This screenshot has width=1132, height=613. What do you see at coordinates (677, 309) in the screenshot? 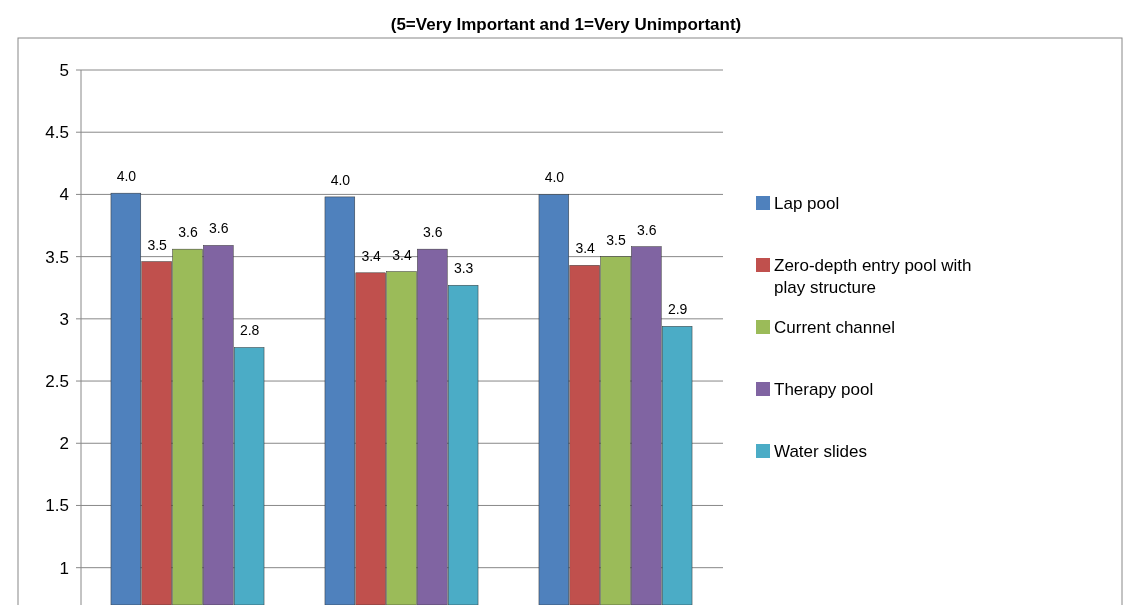
I see `data-label: 2.9` at bounding box center [677, 309].